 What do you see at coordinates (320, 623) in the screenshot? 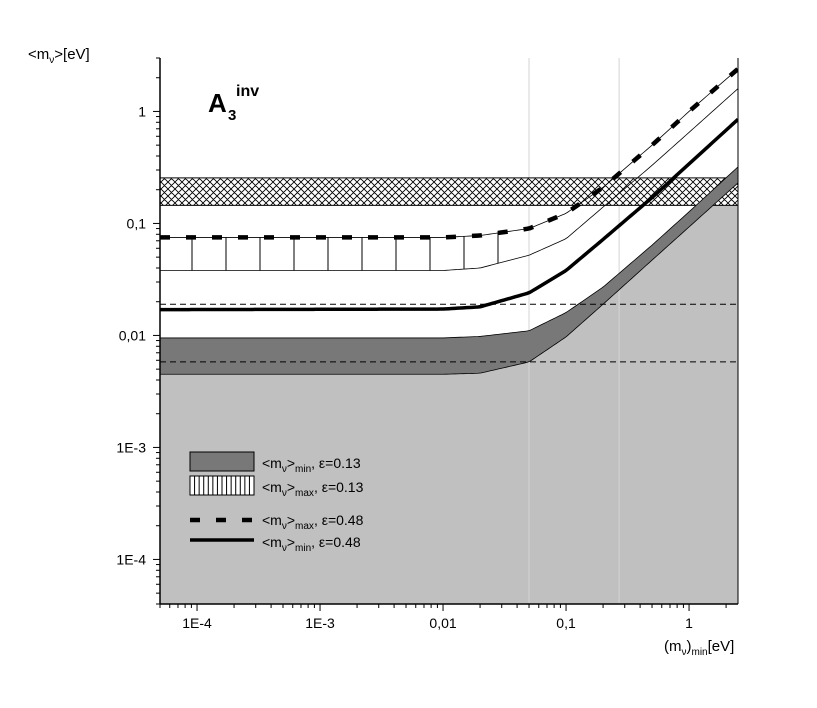
I see `x-tick-label: 1E-3` at bounding box center [320, 623].